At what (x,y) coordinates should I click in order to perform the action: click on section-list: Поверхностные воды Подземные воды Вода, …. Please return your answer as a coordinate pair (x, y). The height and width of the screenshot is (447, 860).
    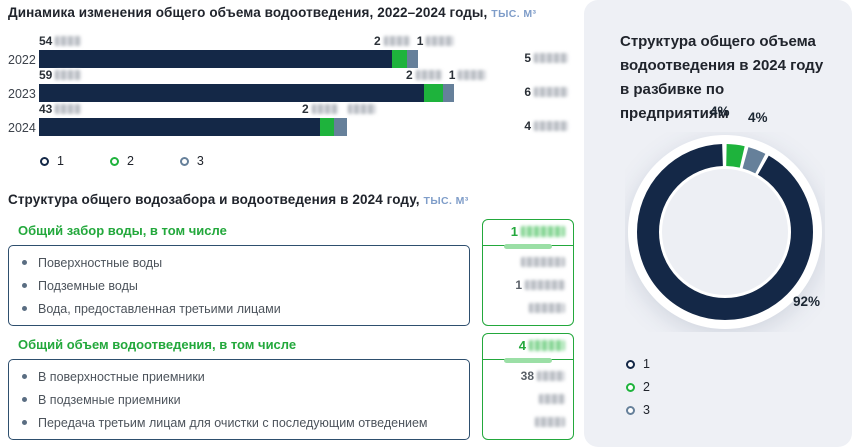
    Looking at the image, I should click on (239, 285).